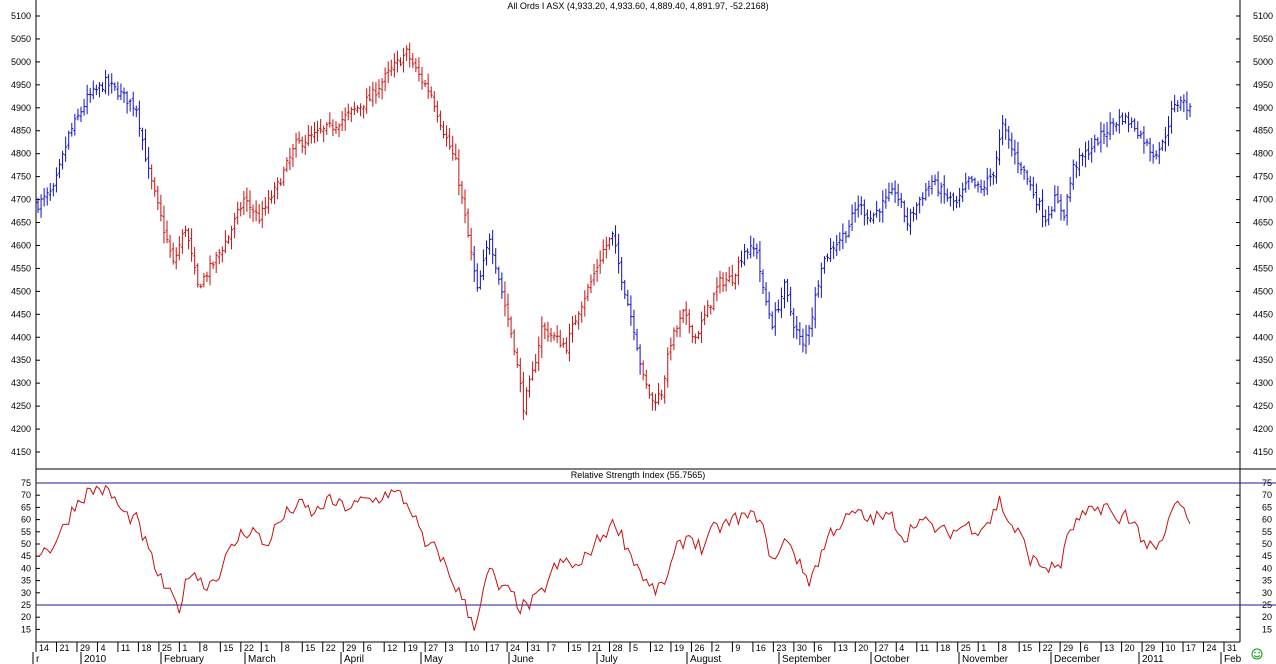 This screenshot has width=1276, height=664. Describe the element at coordinates (1263, 337) in the screenshot. I see `price-tick-label-right: 4400` at that location.